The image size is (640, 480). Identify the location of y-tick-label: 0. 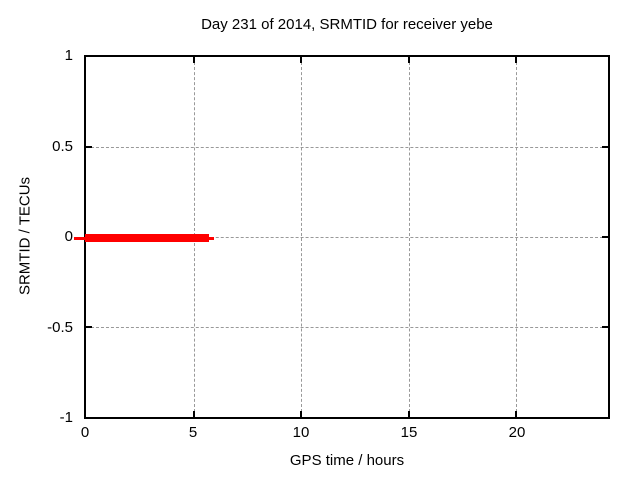
(68, 236).